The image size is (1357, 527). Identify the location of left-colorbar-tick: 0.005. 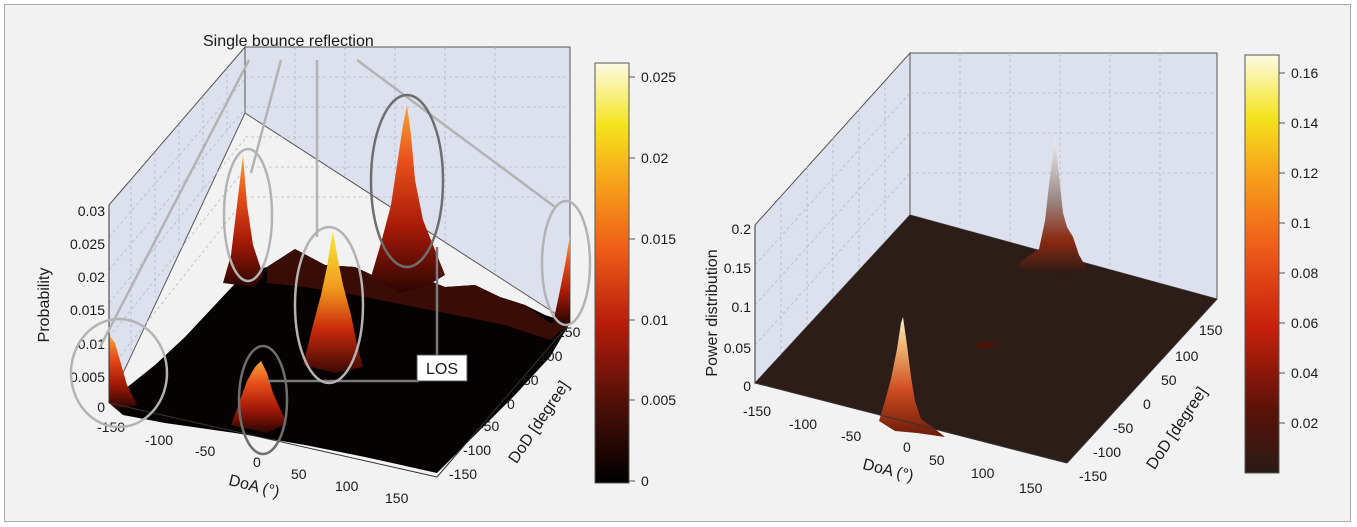
(658, 400).